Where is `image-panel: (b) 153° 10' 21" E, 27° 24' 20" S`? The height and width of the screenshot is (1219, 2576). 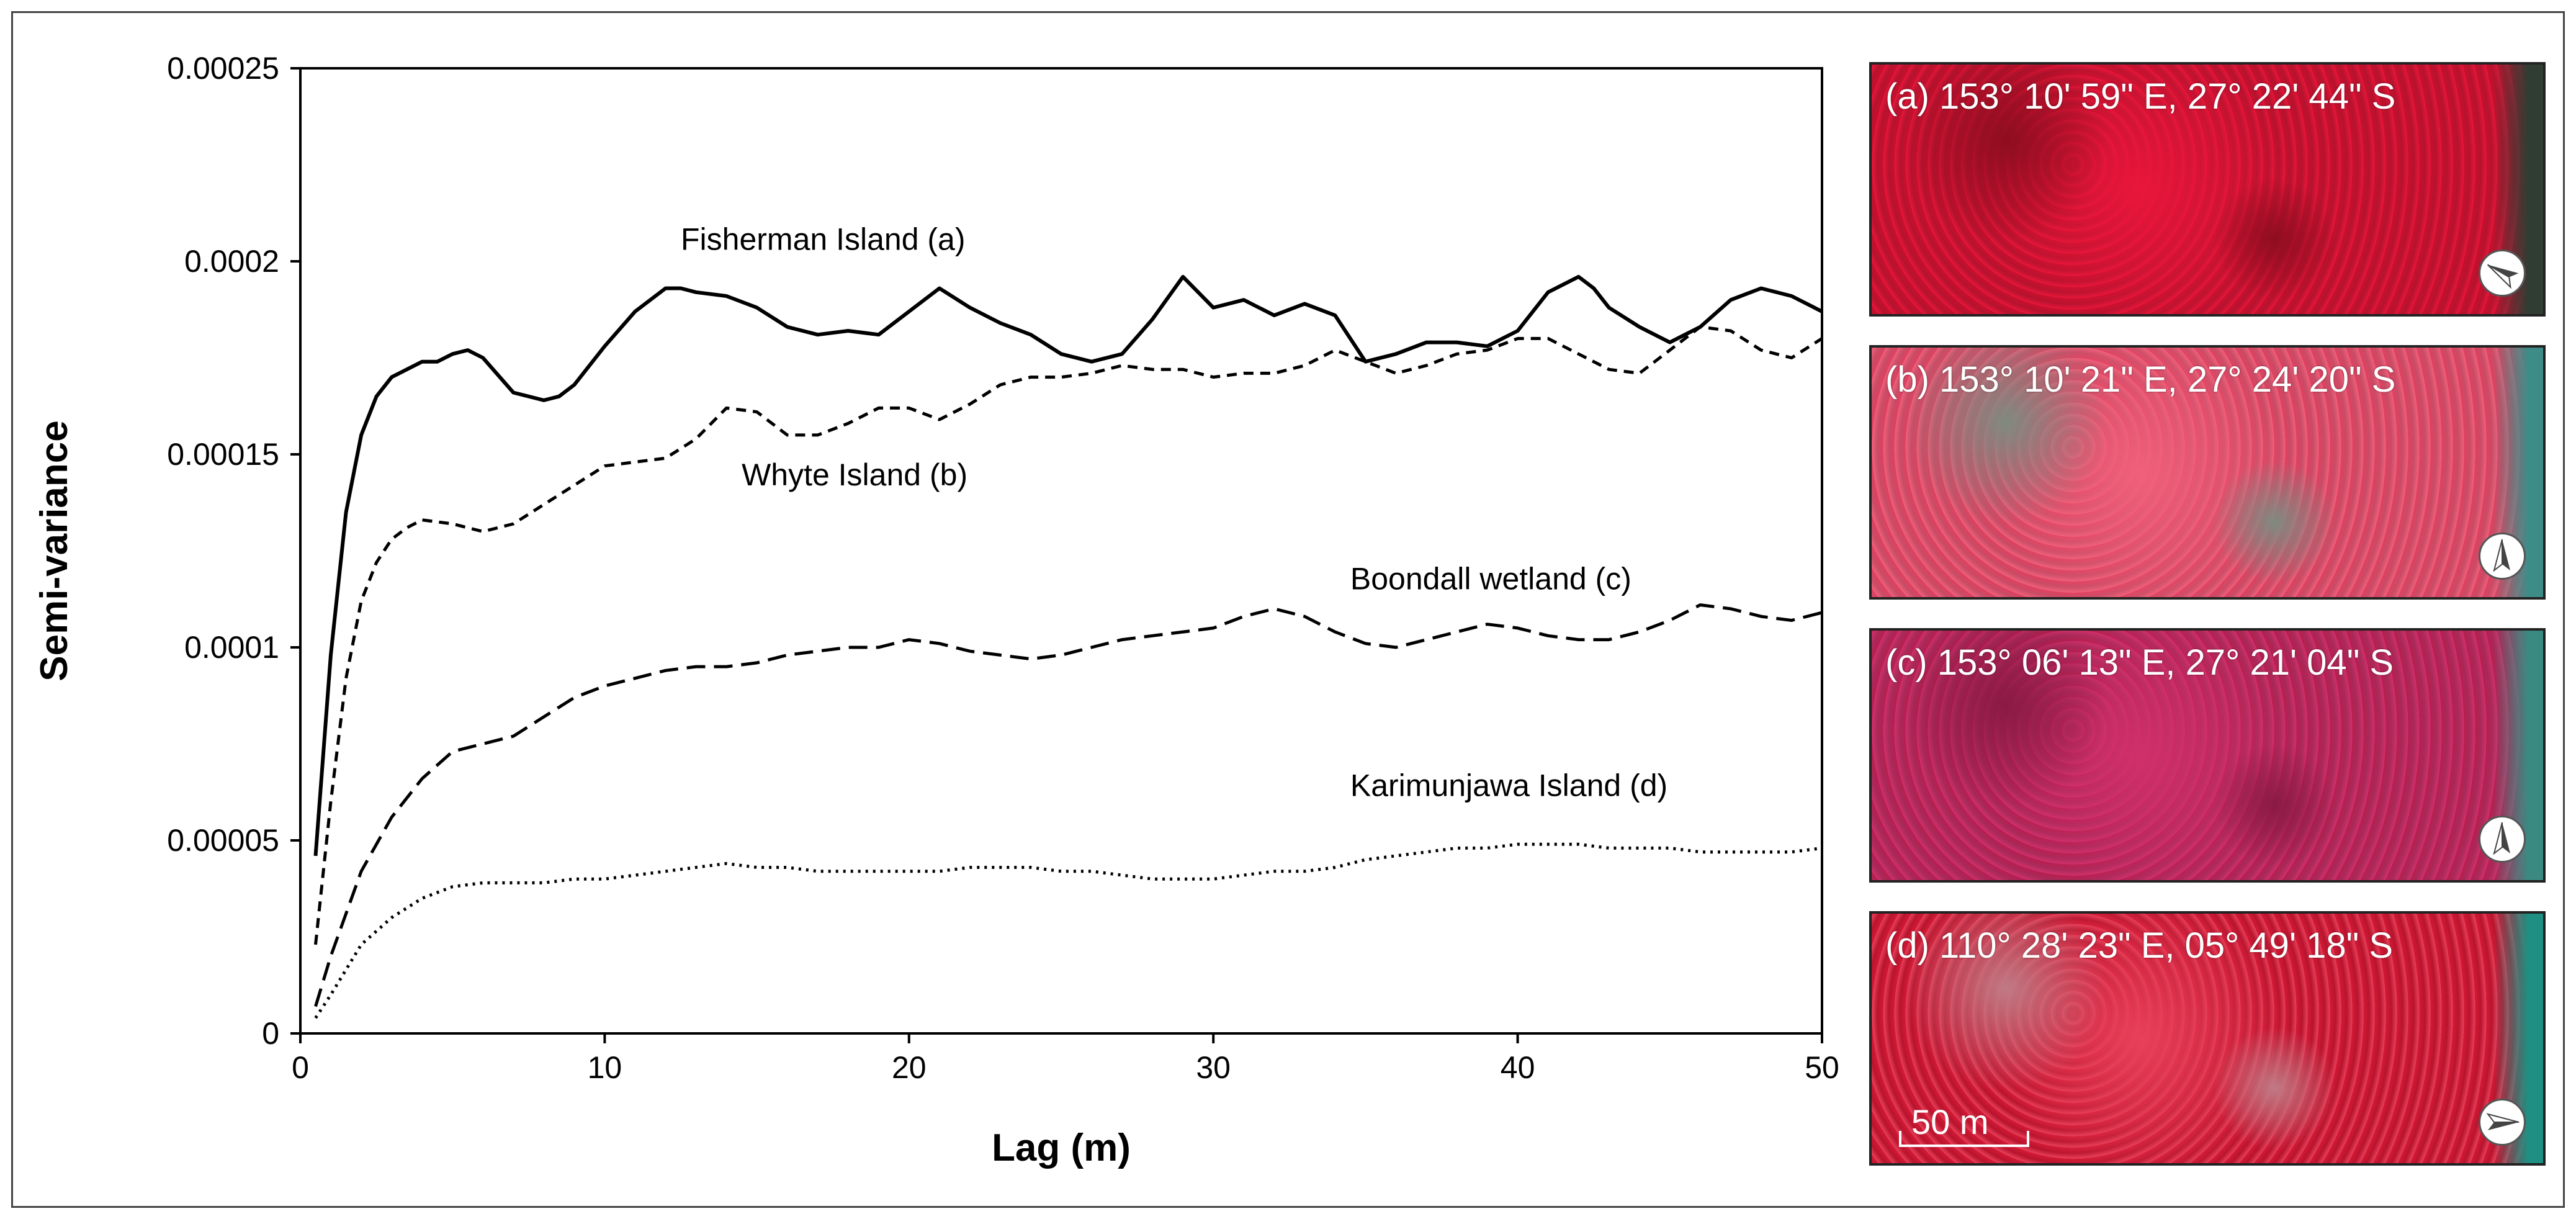
image-panel: (b) 153° 10' 21" E, 27° 24' 20" S is located at coordinates (2207, 472).